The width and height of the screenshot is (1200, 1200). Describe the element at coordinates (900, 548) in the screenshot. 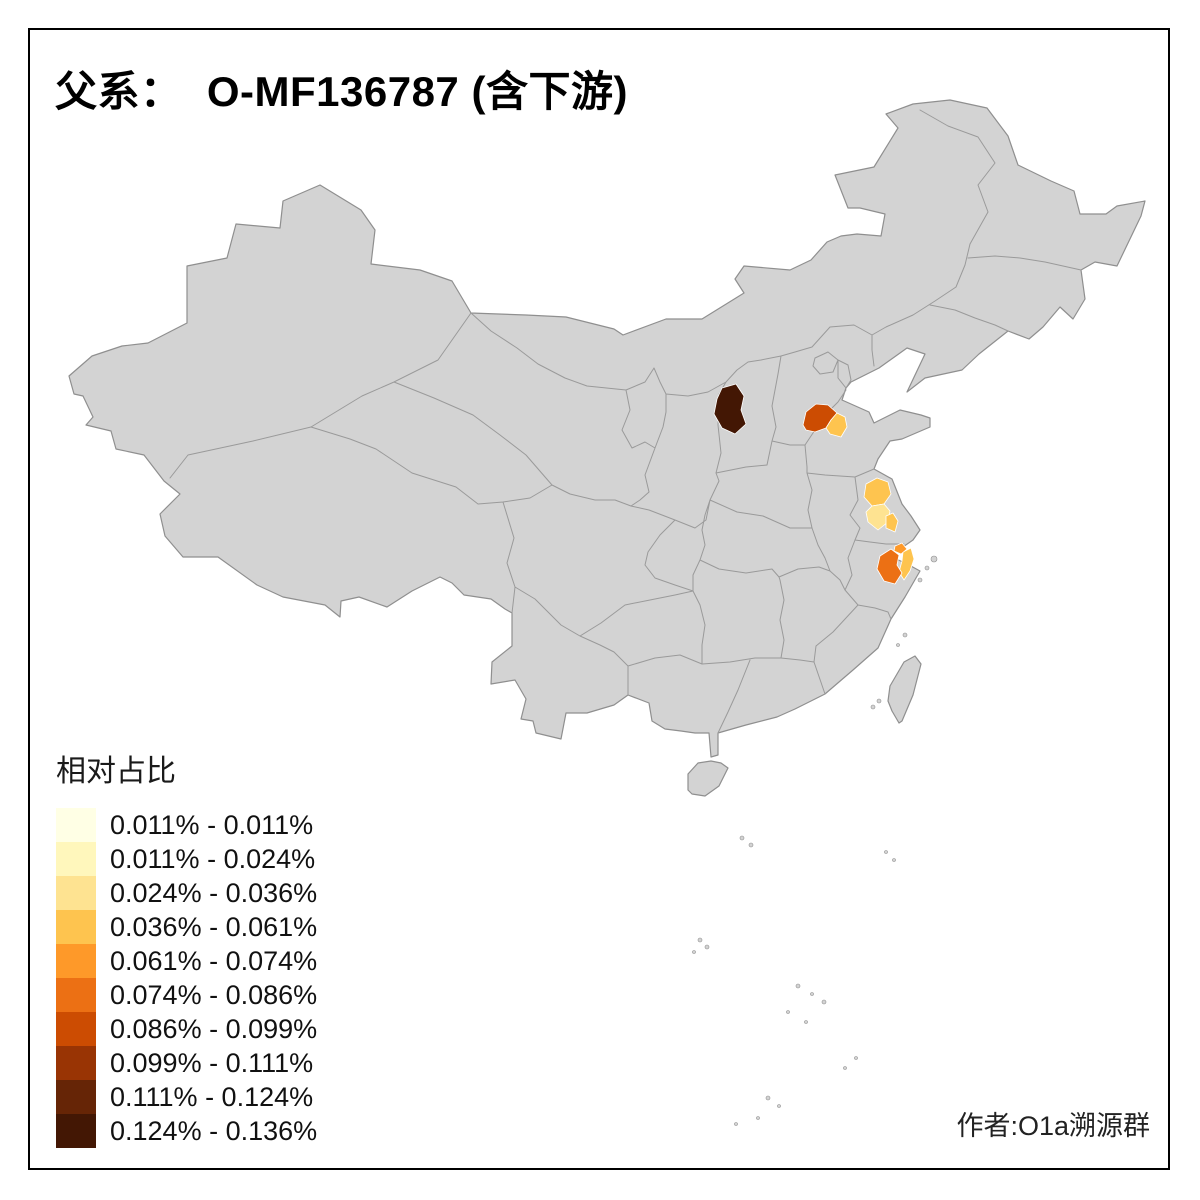

I see `region-shanghai-dot` at that location.